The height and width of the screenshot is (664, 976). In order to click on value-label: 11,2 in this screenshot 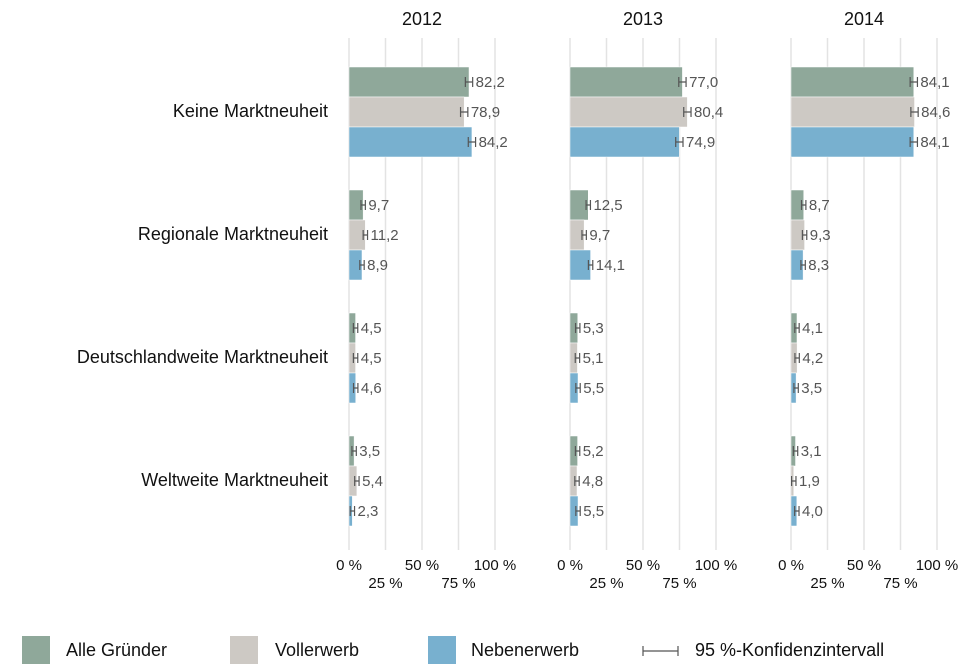, I will do `click(385, 235)`.